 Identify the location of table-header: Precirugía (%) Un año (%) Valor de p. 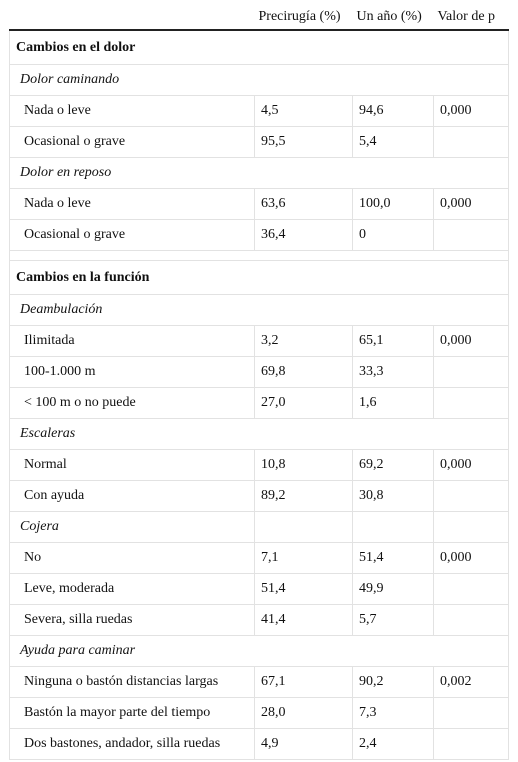
(259, 18).